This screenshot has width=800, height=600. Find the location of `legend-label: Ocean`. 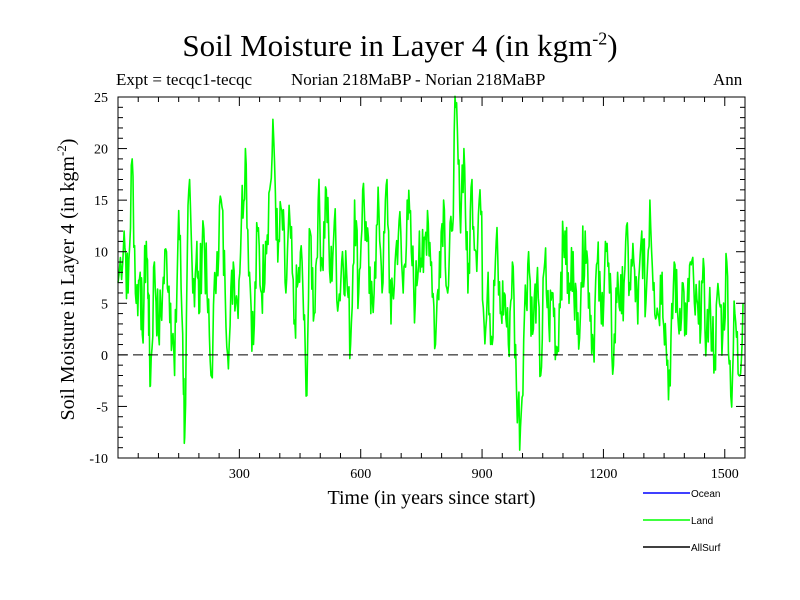

legend-label: Ocean is located at coordinates (705, 494).